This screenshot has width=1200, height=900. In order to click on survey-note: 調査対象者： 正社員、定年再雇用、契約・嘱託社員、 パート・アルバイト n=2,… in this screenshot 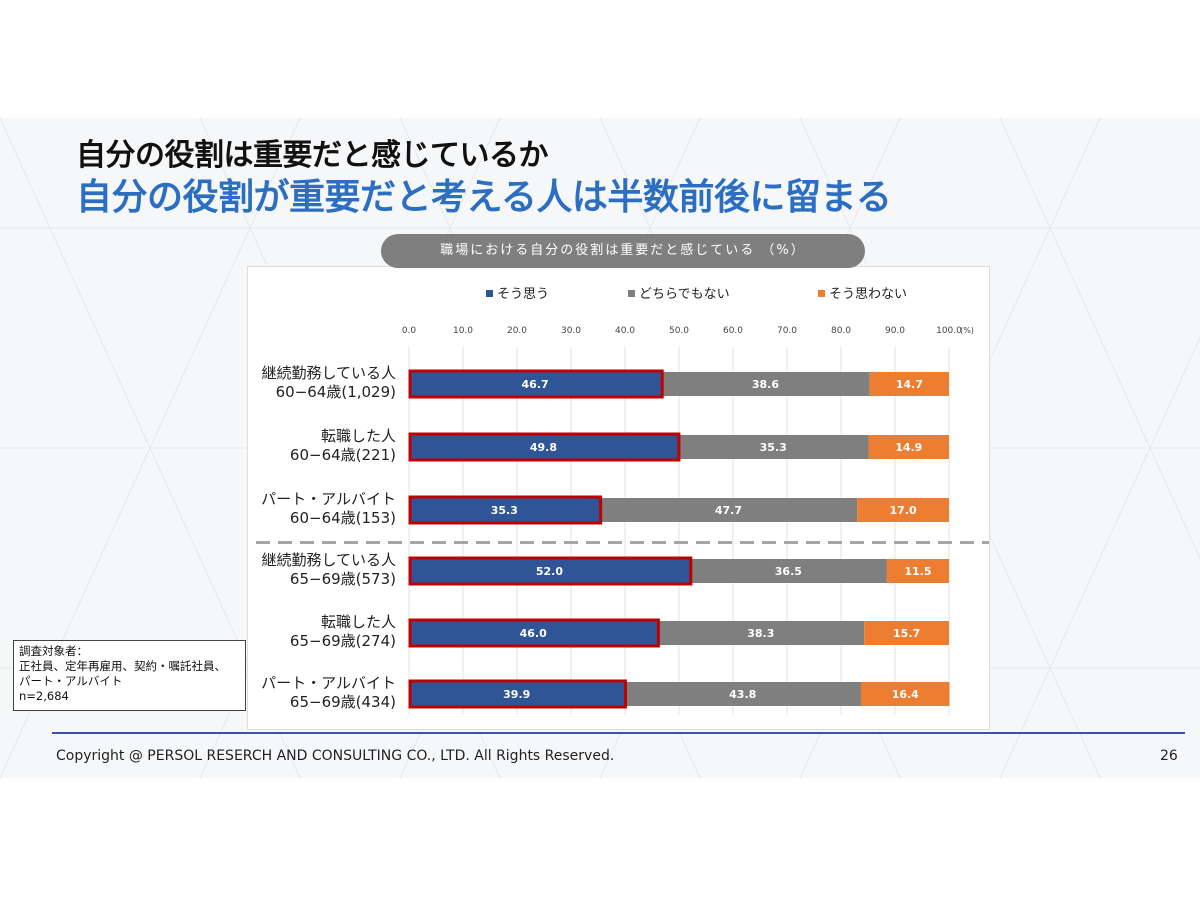, I will do `click(129, 675)`.